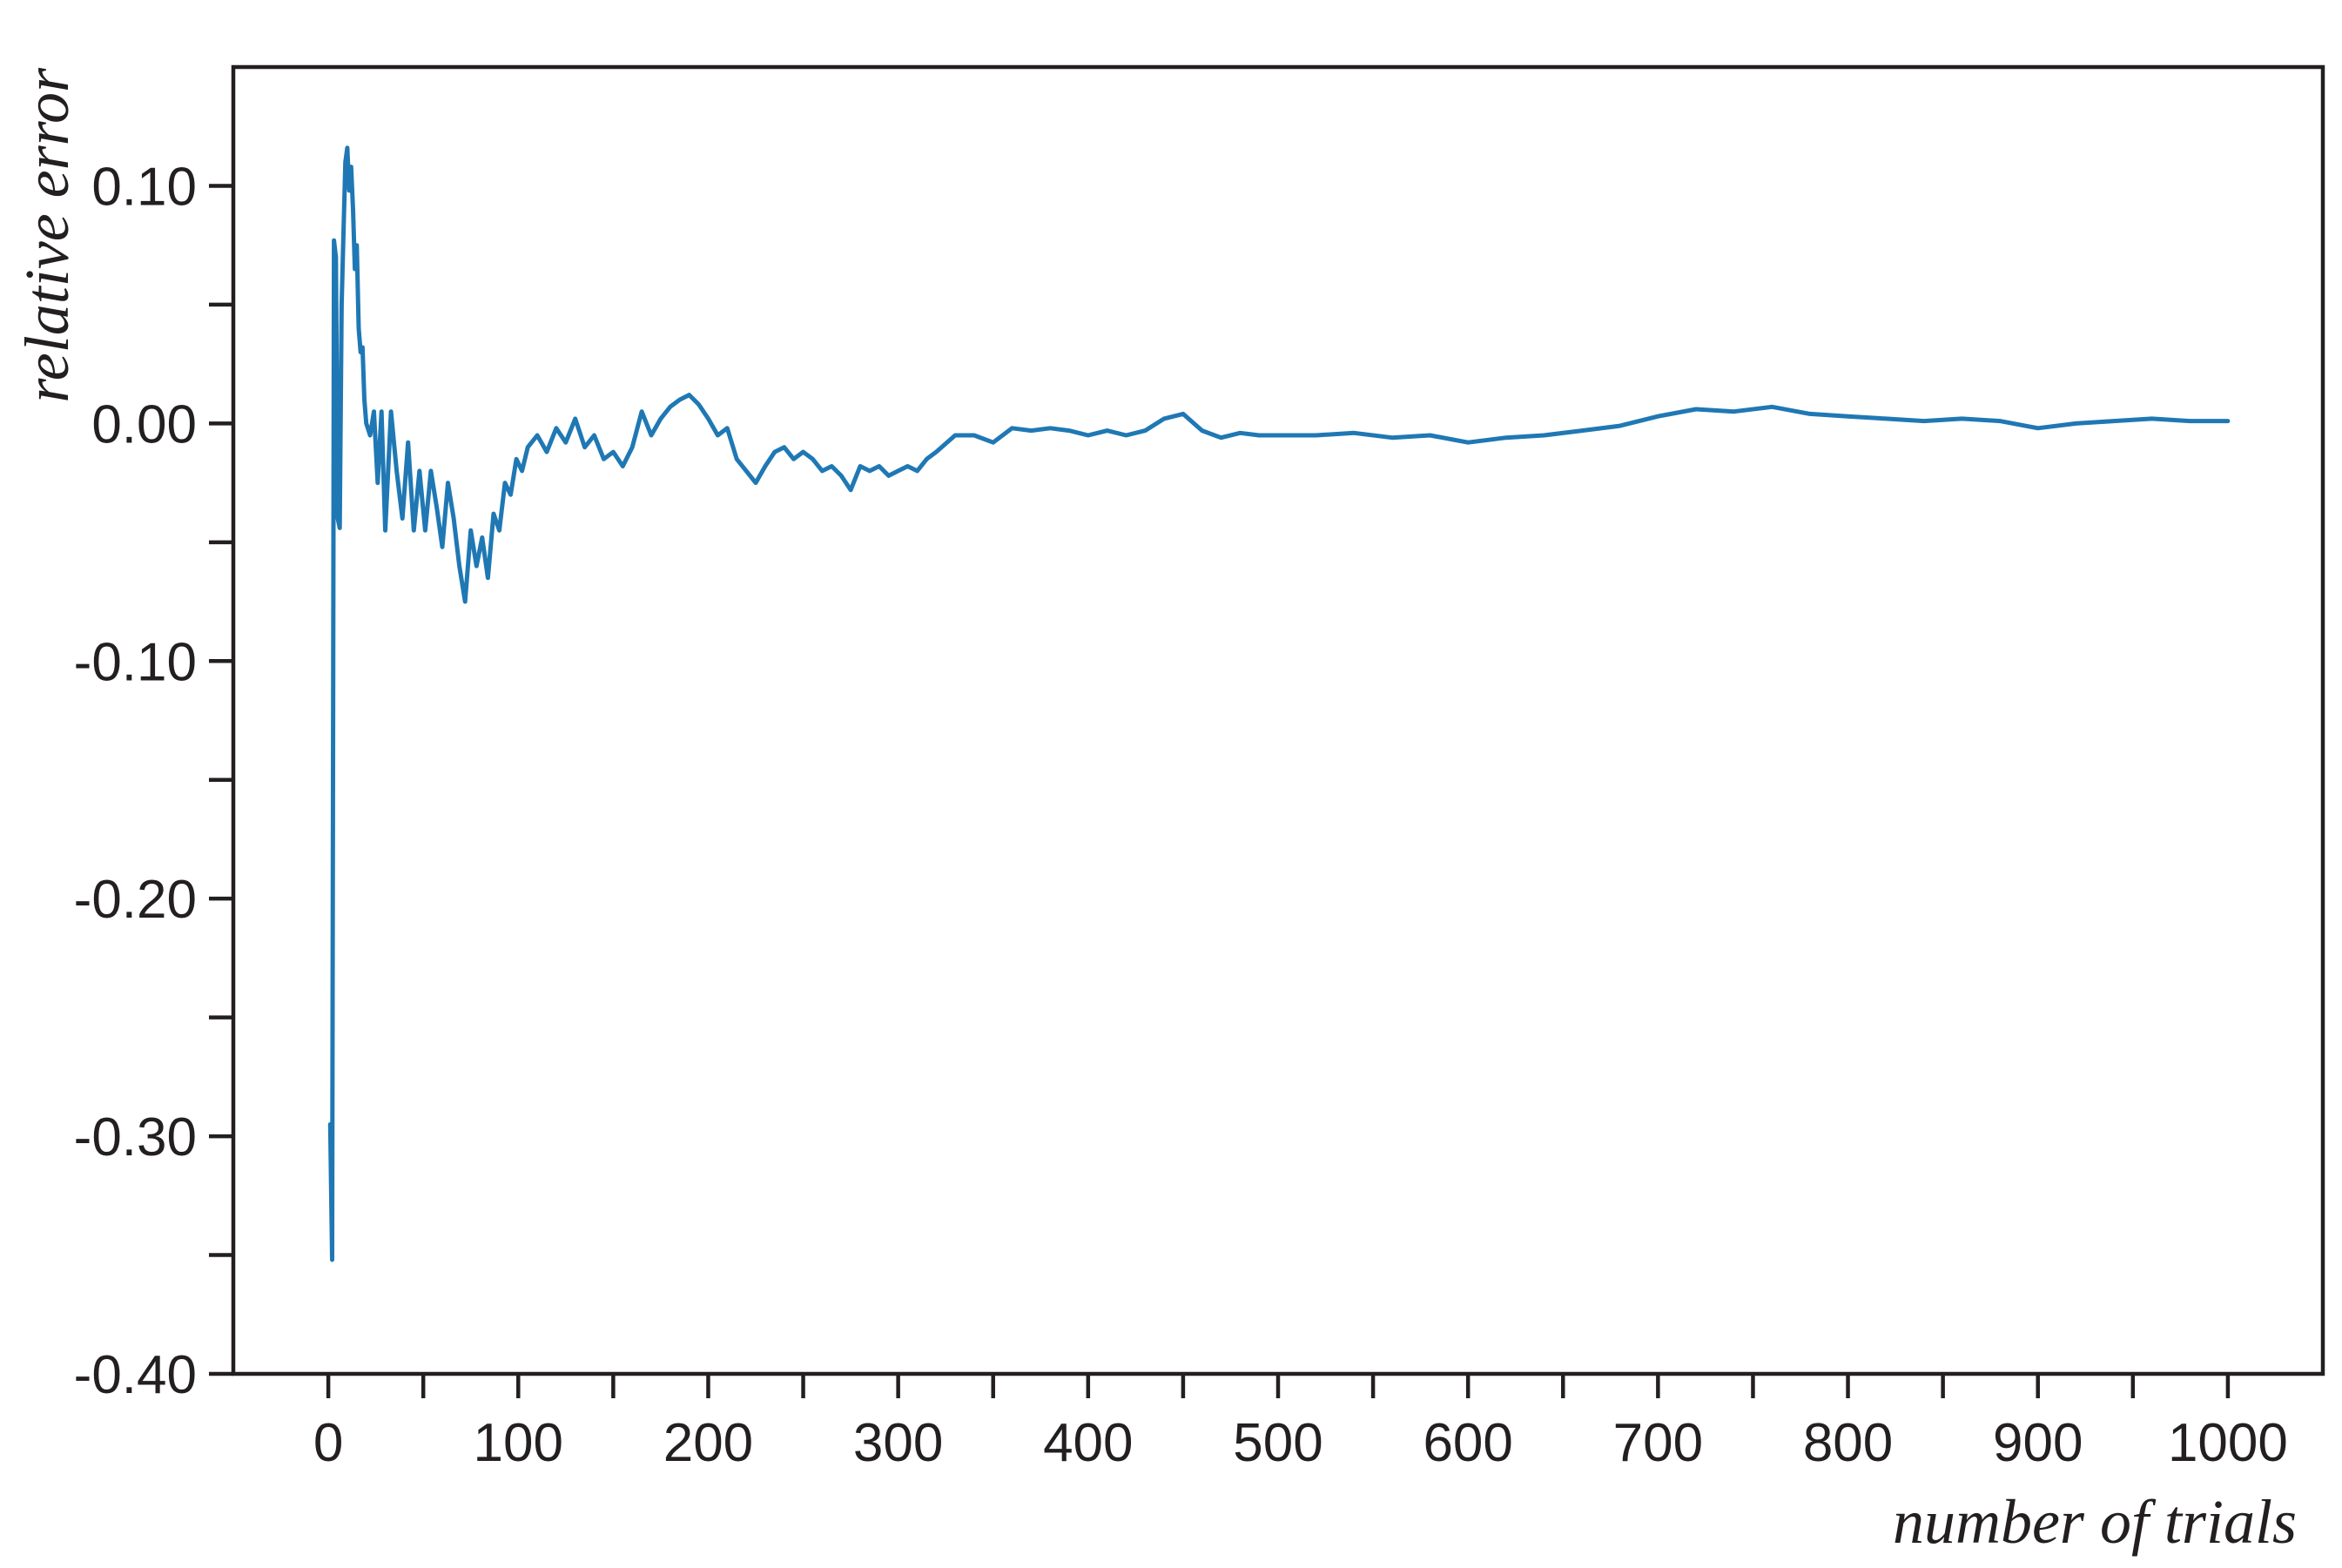 Image resolution: width=2342 pixels, height=1568 pixels. What do you see at coordinates (136, 662) in the screenshot?
I see `y-tick-label: -0.10` at bounding box center [136, 662].